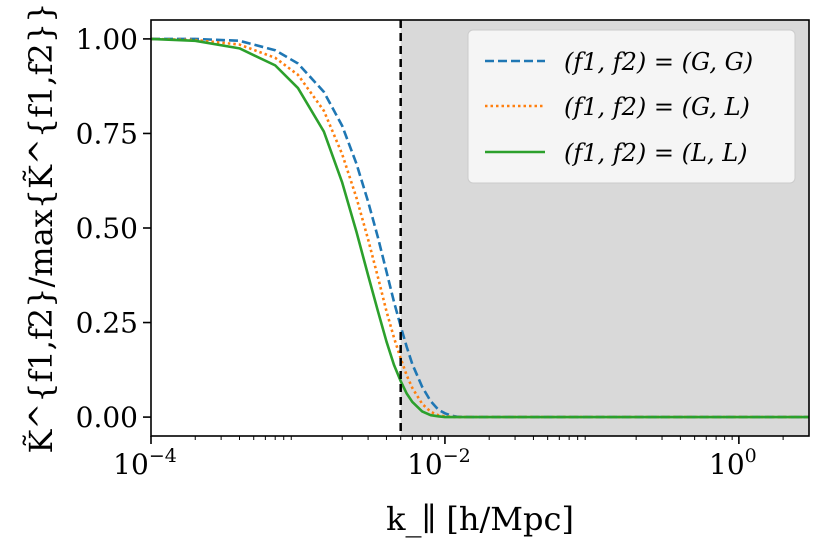 Image resolution: width=830 pixels, height=554 pixels. Describe the element at coordinates (656, 153) in the screenshot. I see `legend-label-ll: (f1, f2) = (L, L)` at that location.